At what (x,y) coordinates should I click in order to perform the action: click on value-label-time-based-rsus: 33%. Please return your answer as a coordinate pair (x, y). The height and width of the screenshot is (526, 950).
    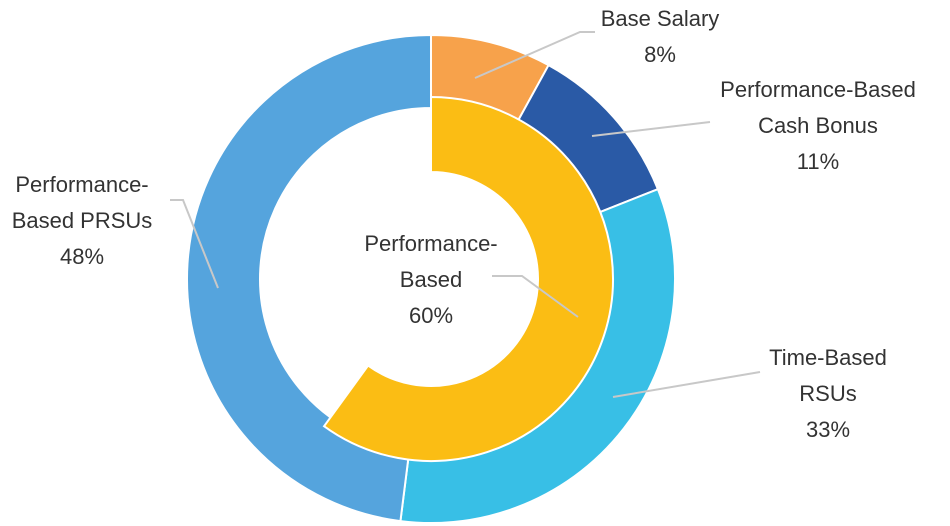
    Looking at the image, I should click on (828, 429).